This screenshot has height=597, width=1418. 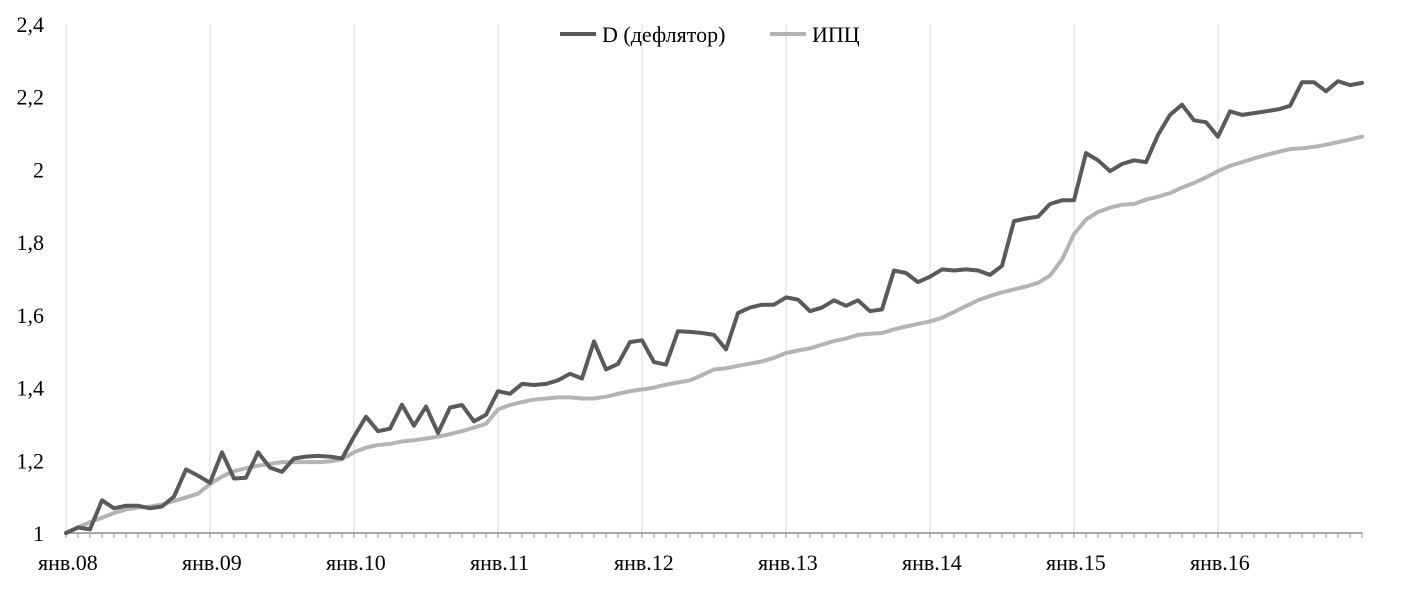 What do you see at coordinates (714, 535) in the screenshot?
I see `x-axis` at bounding box center [714, 535].